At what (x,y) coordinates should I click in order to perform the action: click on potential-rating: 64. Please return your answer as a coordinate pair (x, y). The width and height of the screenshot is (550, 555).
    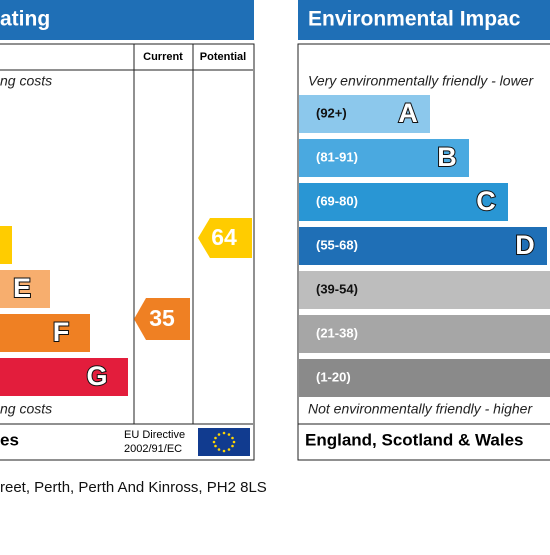
    Looking at the image, I should click on (224, 237).